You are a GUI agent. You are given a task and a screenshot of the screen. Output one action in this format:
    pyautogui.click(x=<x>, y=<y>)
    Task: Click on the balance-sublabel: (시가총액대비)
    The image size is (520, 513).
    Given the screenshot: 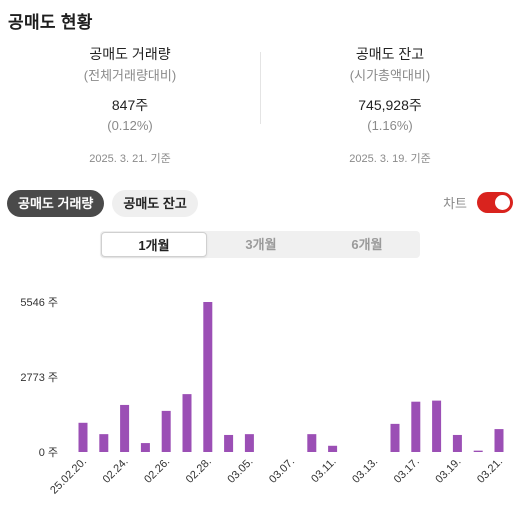 What is the action you would take?
    pyautogui.click(x=390, y=75)
    